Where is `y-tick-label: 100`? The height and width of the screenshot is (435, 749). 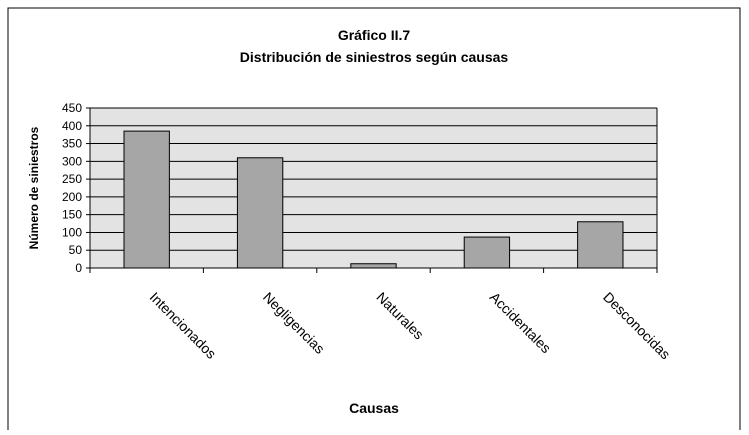
y-tick-label: 100 is located at coordinates (72, 232).